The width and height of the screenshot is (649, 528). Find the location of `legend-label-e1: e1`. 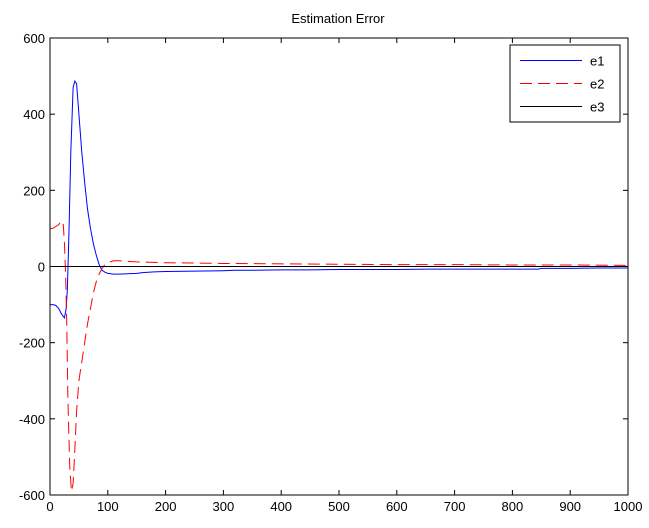

legend-label-e1: e1 is located at coordinates (597, 61).